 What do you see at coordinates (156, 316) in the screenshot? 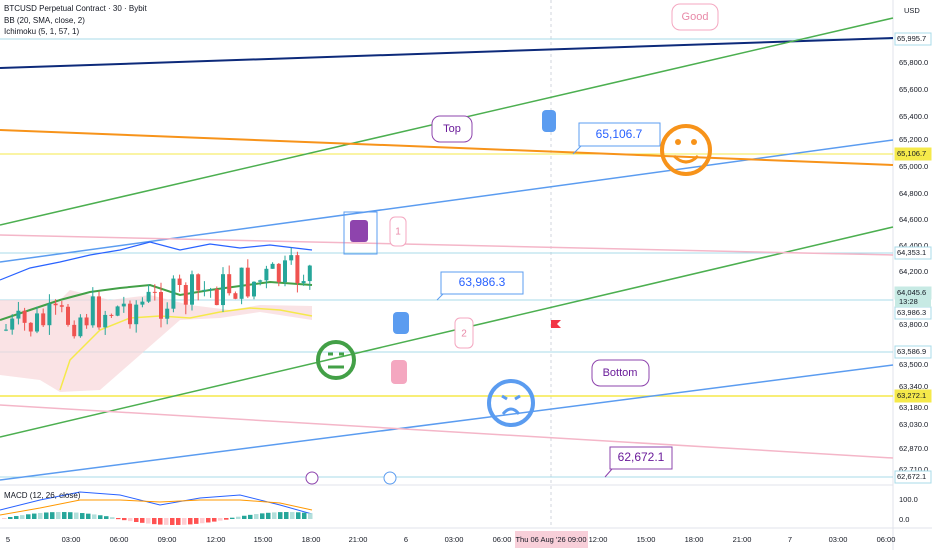
I see `indicators` at bounding box center [156, 316].